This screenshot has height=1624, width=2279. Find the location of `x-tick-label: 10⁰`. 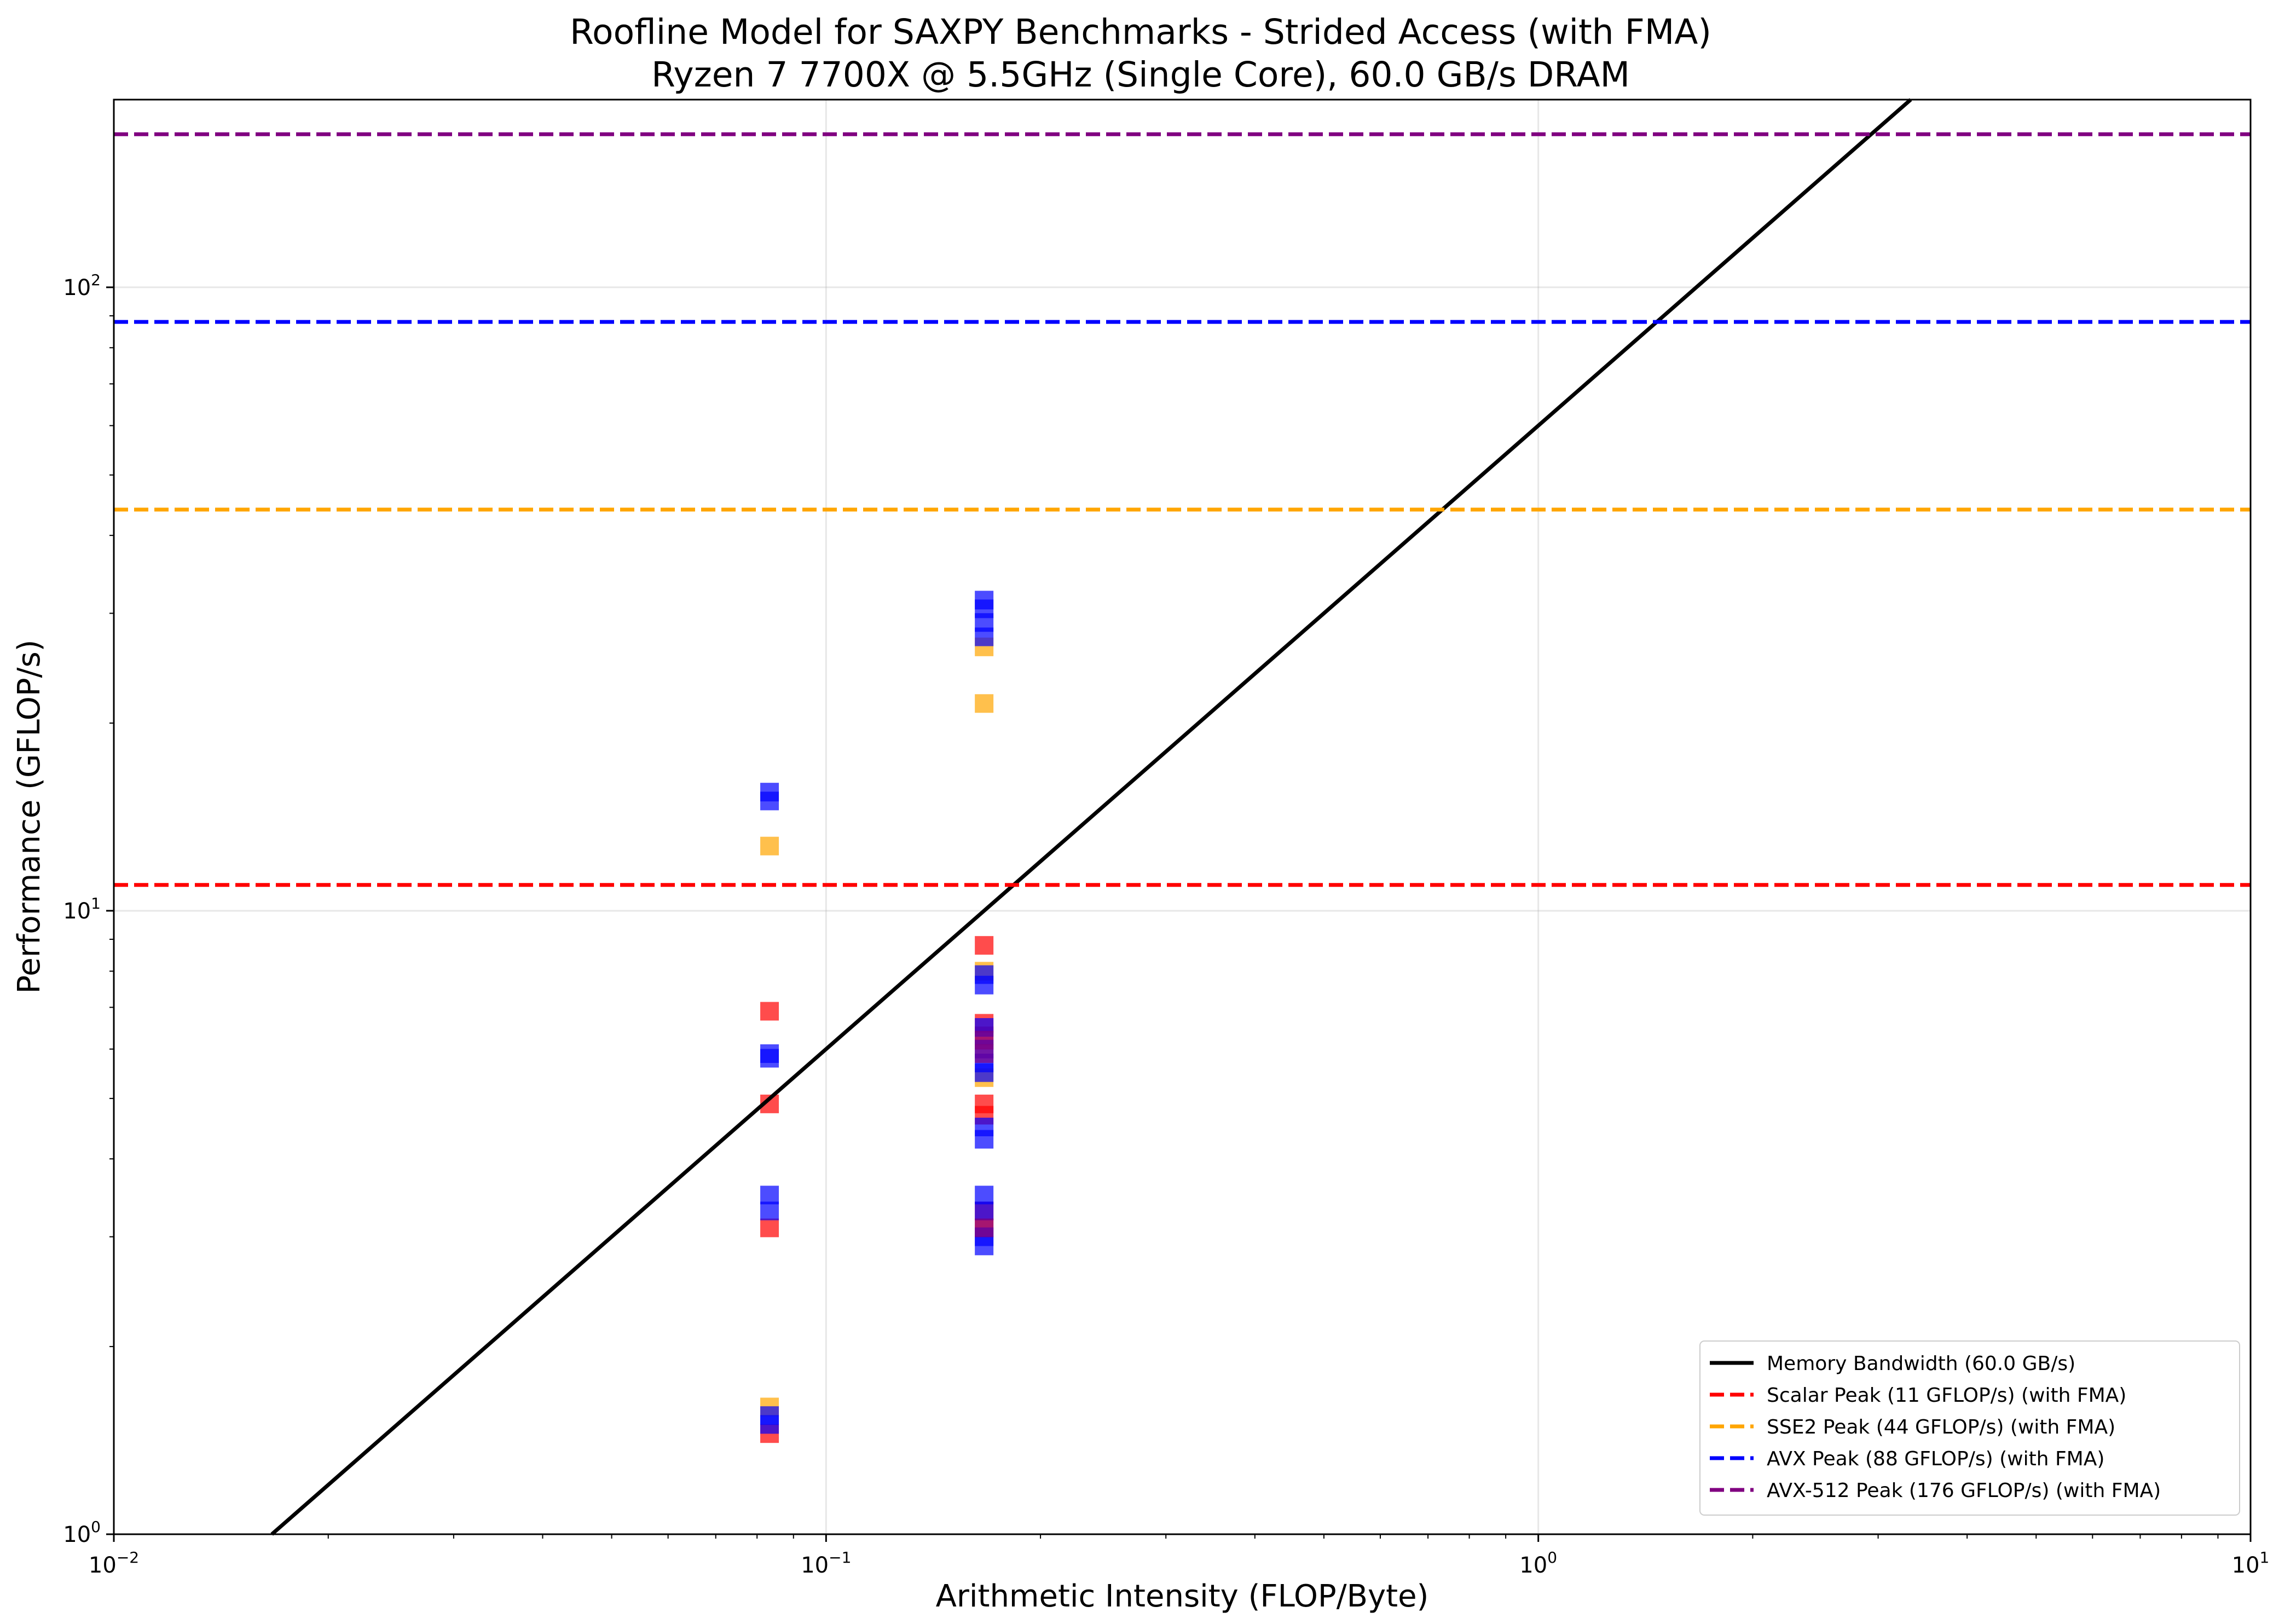

x-tick-label: 10⁰ is located at coordinates (1538, 1563).